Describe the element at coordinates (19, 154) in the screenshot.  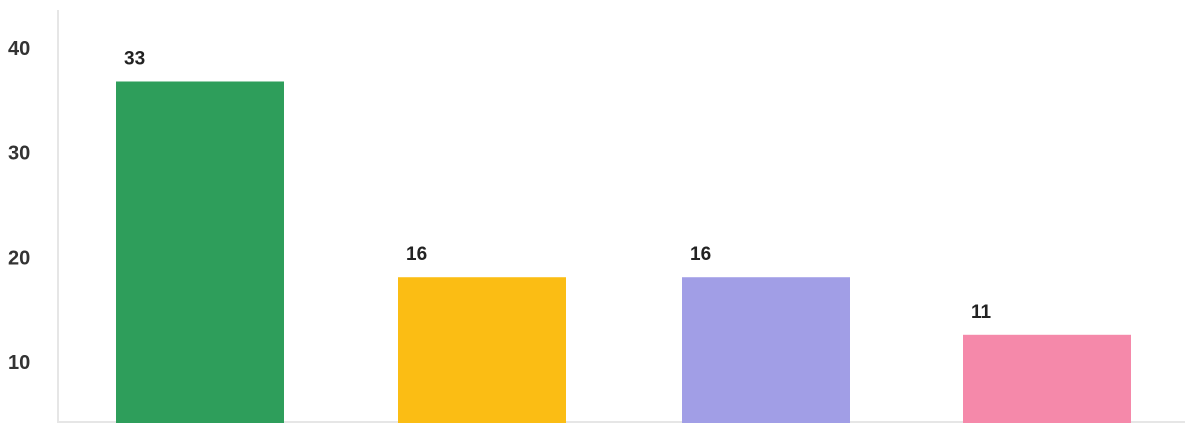
I see `y-tick-label: 30` at that location.